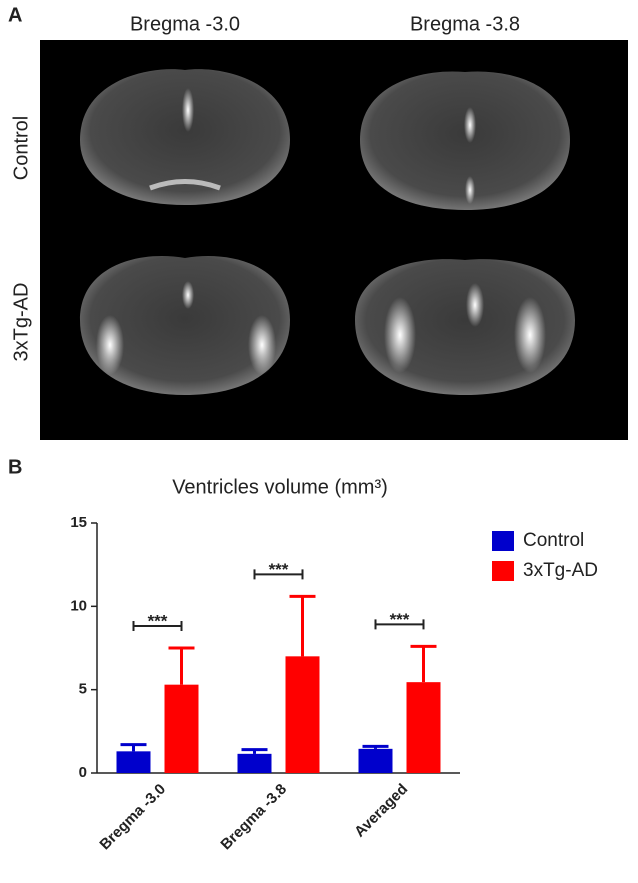 The width and height of the screenshot is (638, 883). I want to click on x-tick-label: Bregma -3.0, so click(132, 817).